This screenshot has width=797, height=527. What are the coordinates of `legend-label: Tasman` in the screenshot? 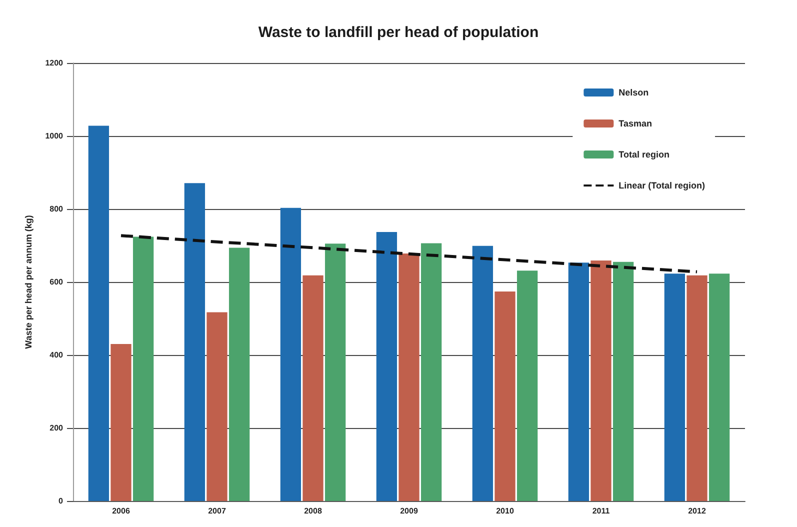 It's located at (635, 123).